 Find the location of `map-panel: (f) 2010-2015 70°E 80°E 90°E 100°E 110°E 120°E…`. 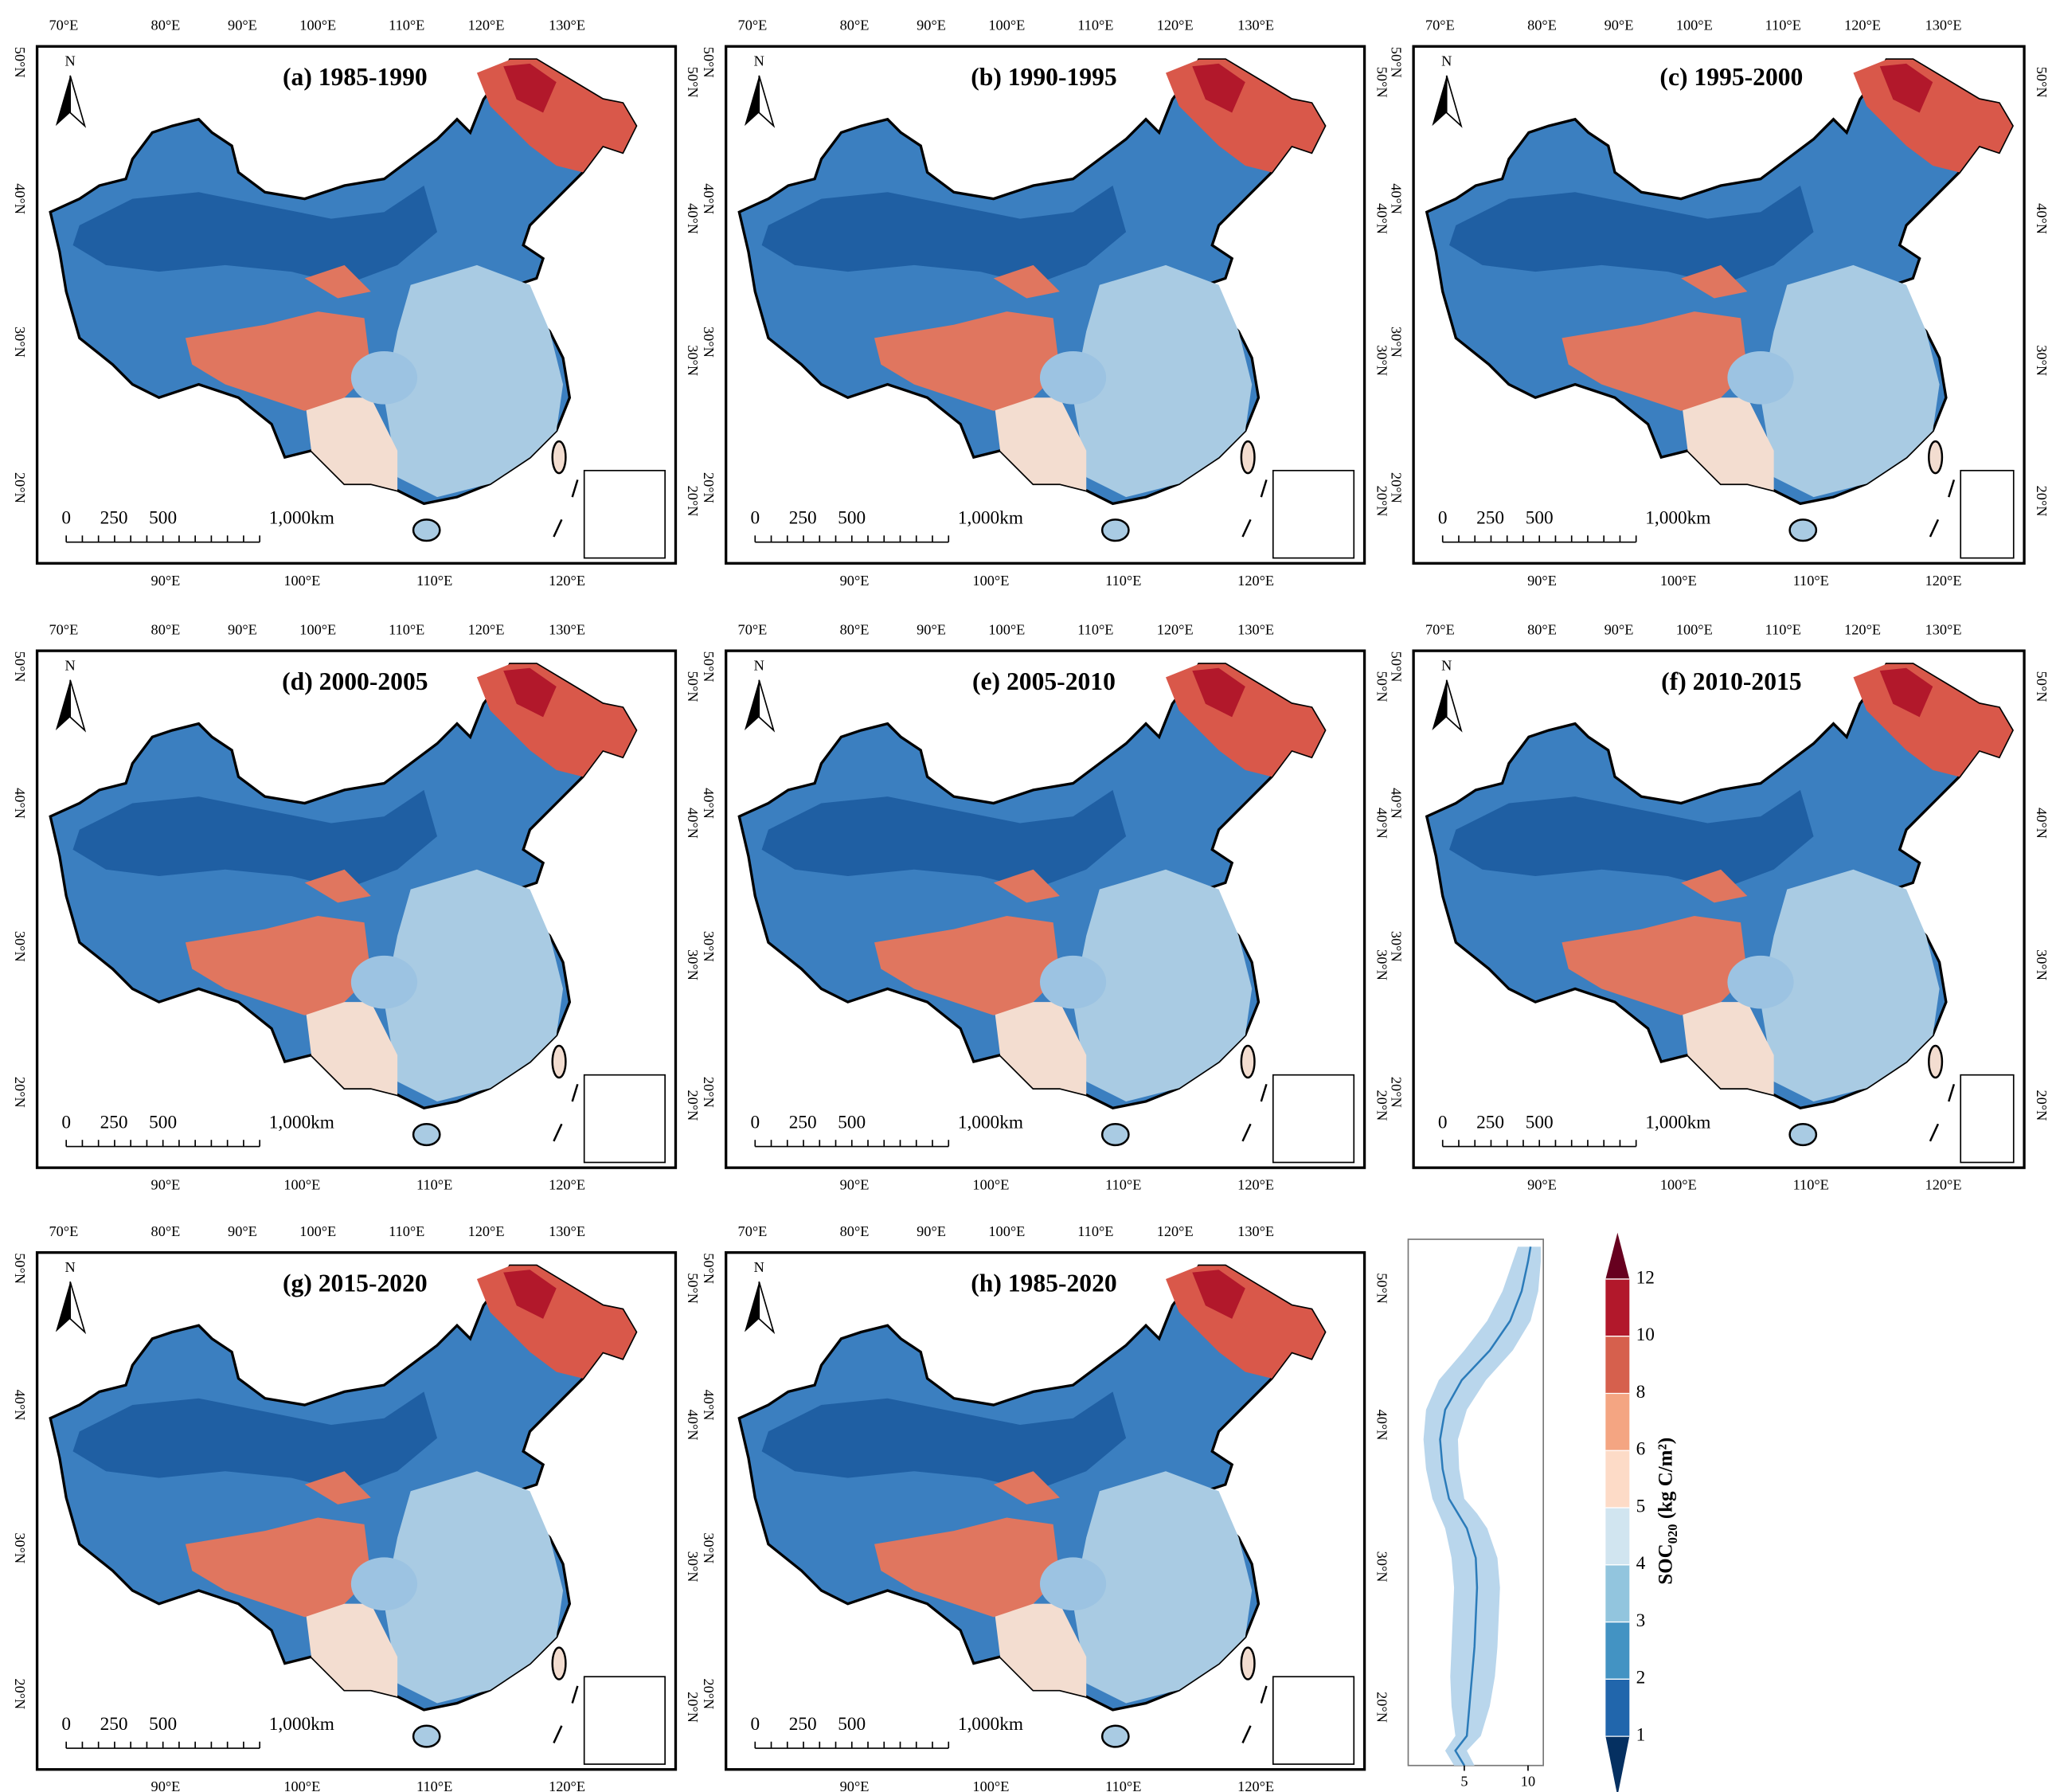

map-panel: (f) 2010-2015 70°E 80°E 90°E 100°E 110°E 120°E… is located at coordinates (1719, 906).